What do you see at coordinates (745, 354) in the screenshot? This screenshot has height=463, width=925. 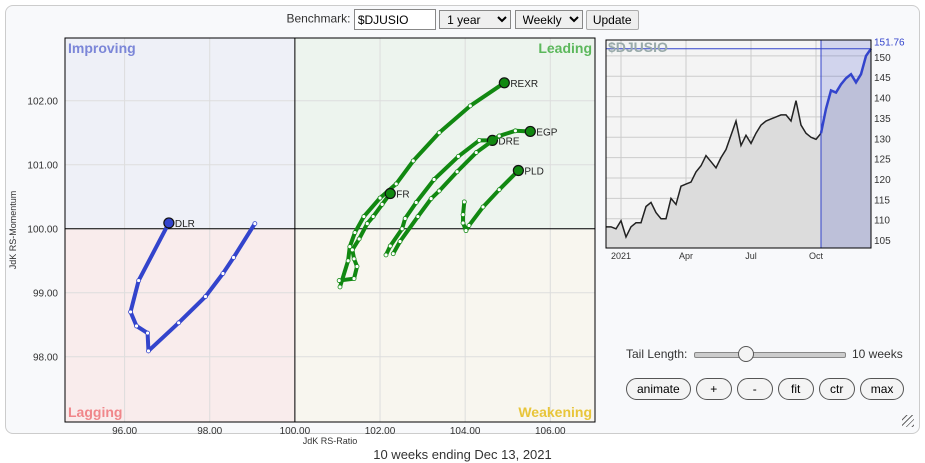 I see `slider-handle` at bounding box center [745, 354].